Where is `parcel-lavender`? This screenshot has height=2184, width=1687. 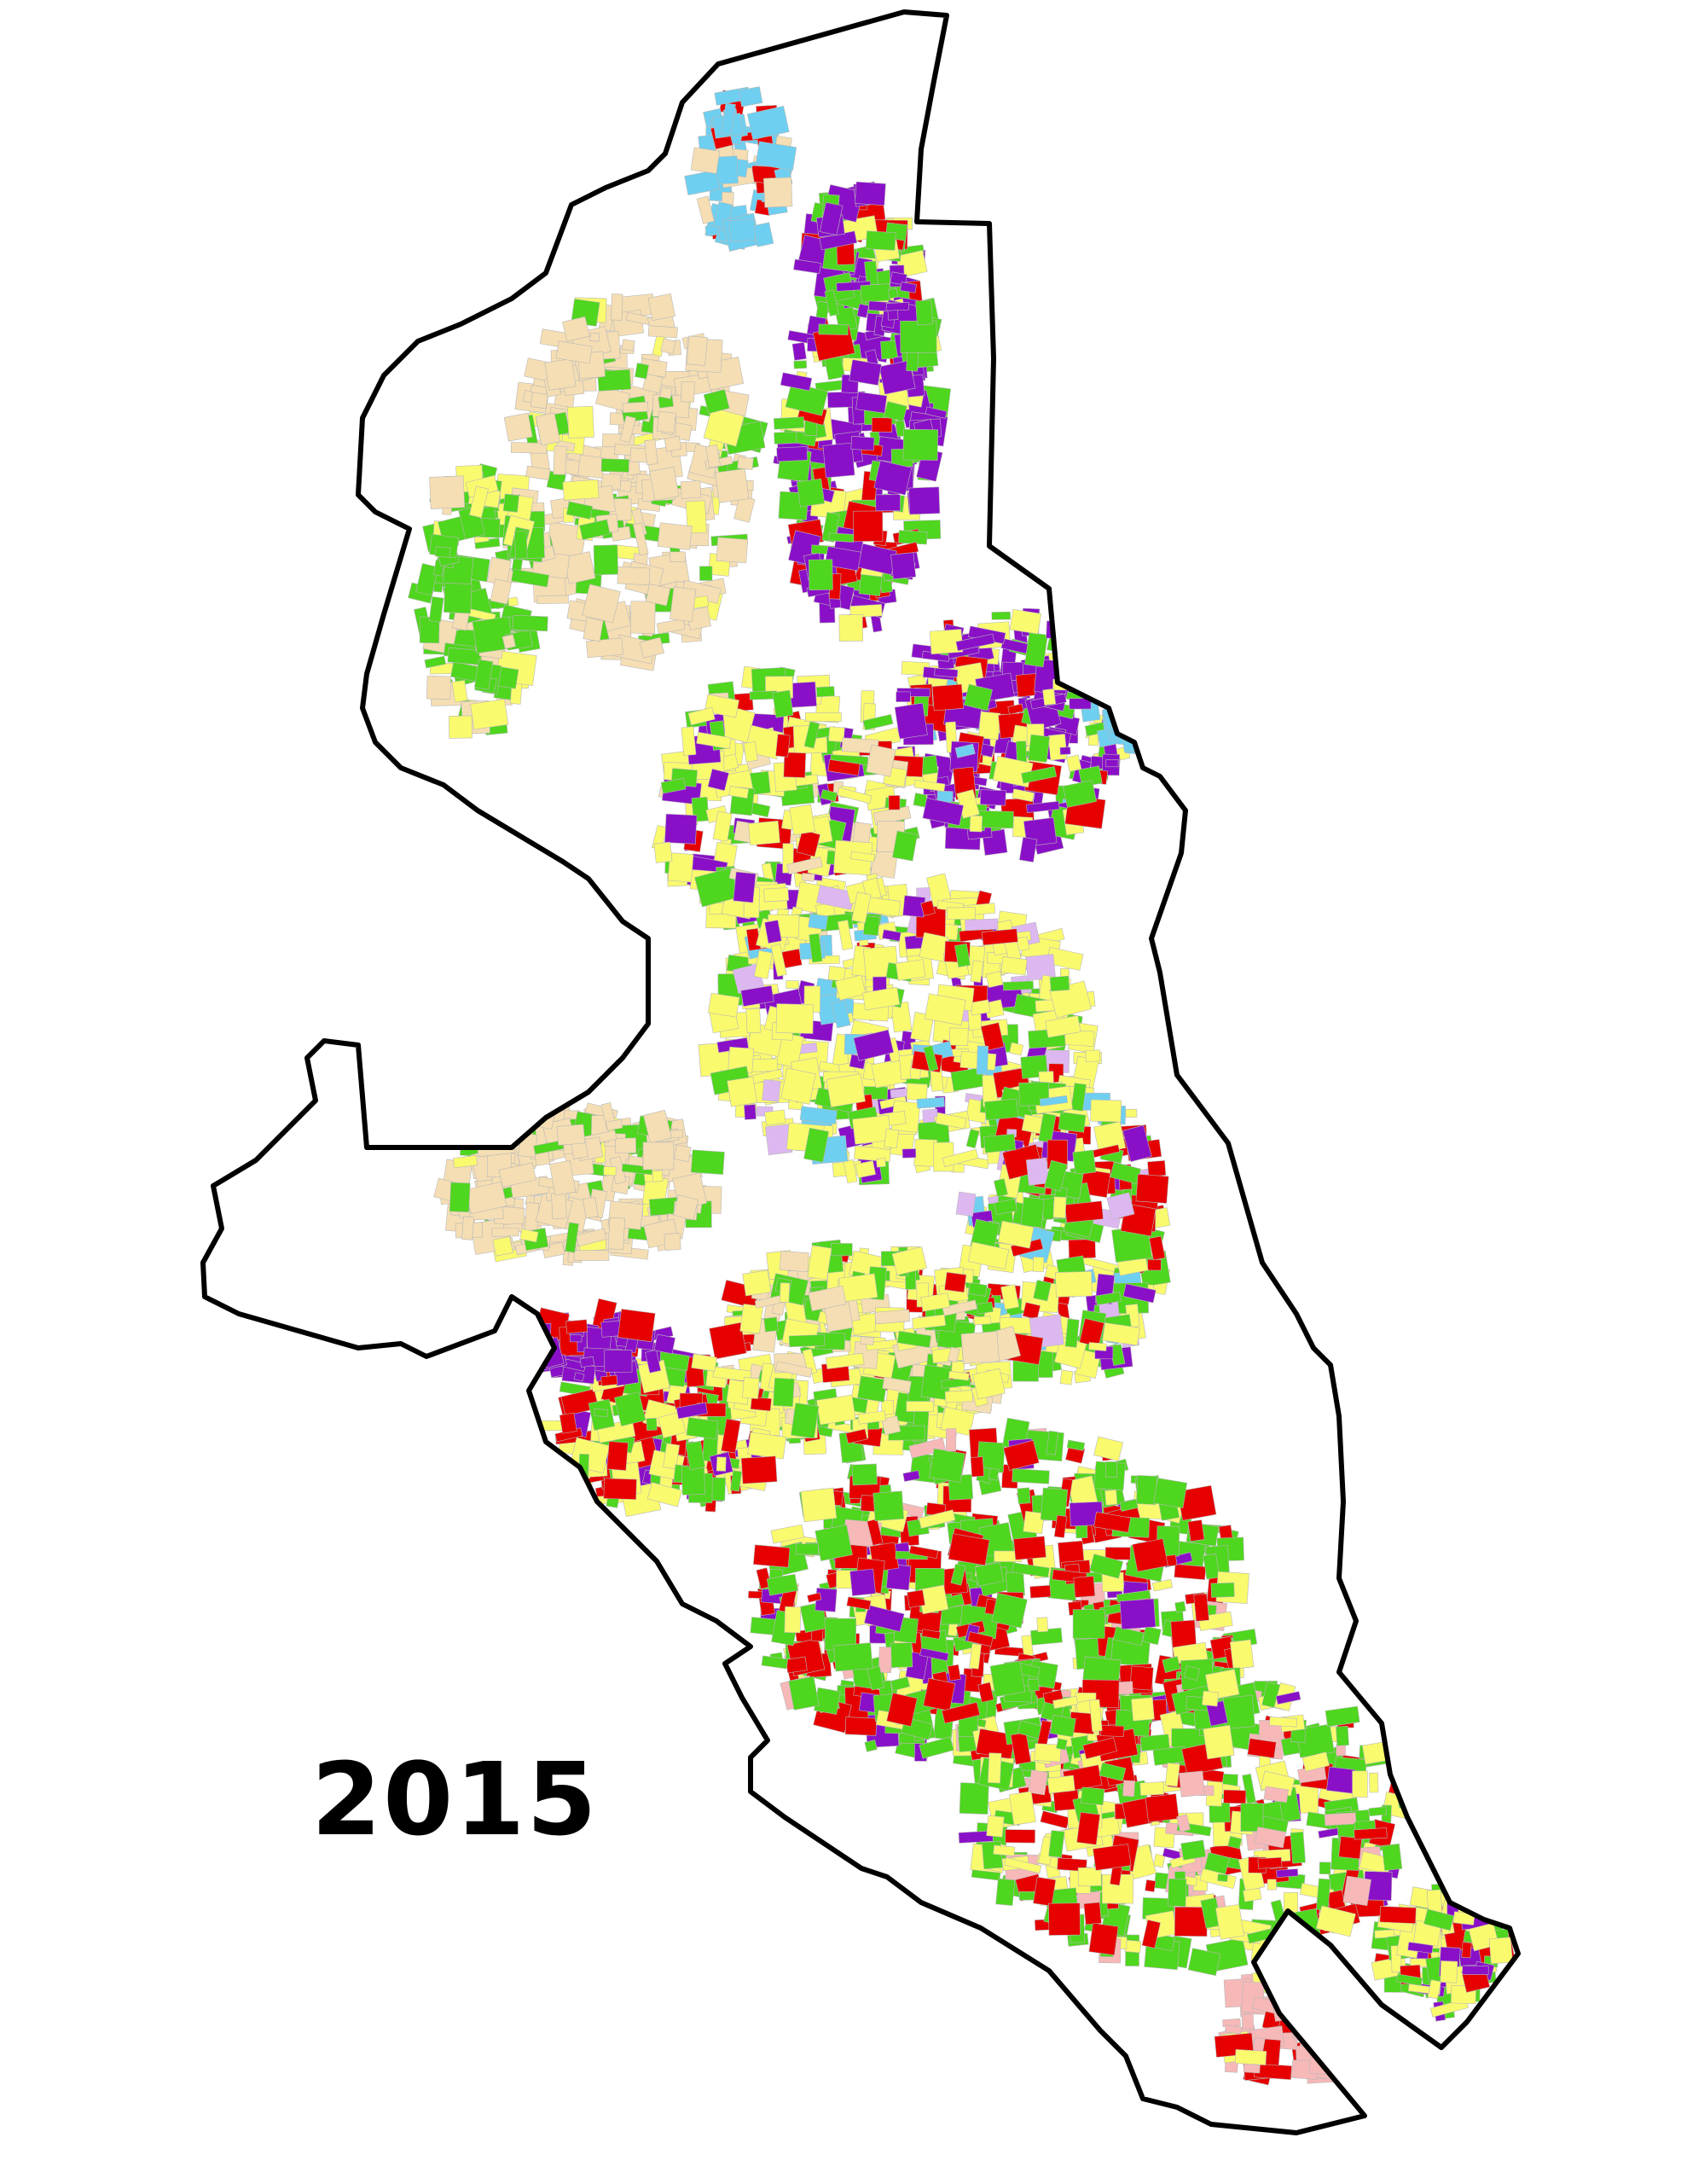 parcel-lavender is located at coordinates (771, 1091).